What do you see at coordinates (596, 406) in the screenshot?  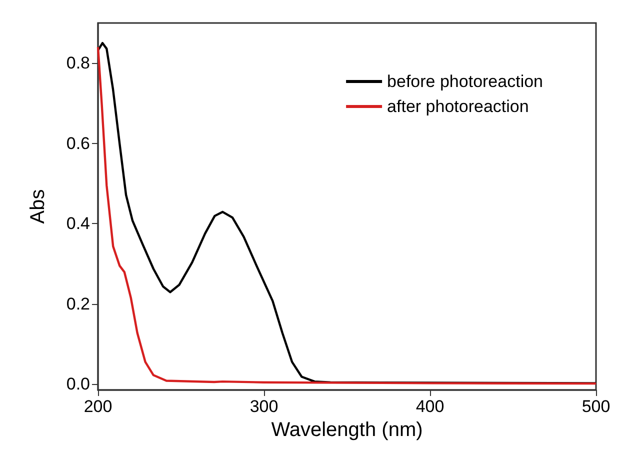 I see `x-tick-label: 500` at bounding box center [596, 406].